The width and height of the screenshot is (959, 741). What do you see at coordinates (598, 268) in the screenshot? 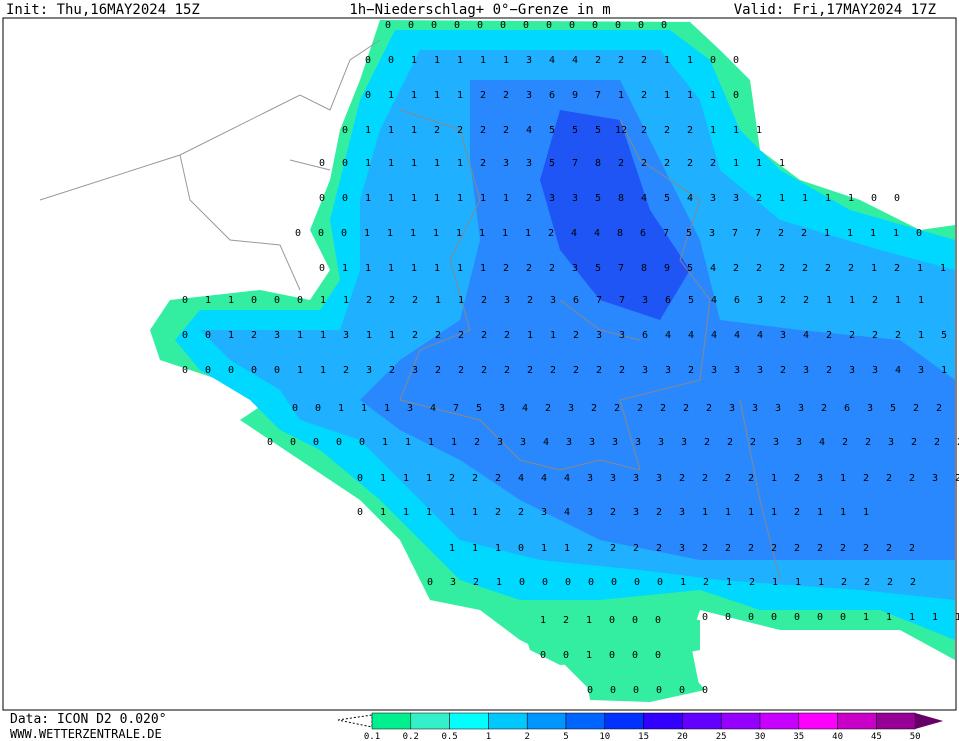
I see `grid-value: 5` at bounding box center [598, 268].